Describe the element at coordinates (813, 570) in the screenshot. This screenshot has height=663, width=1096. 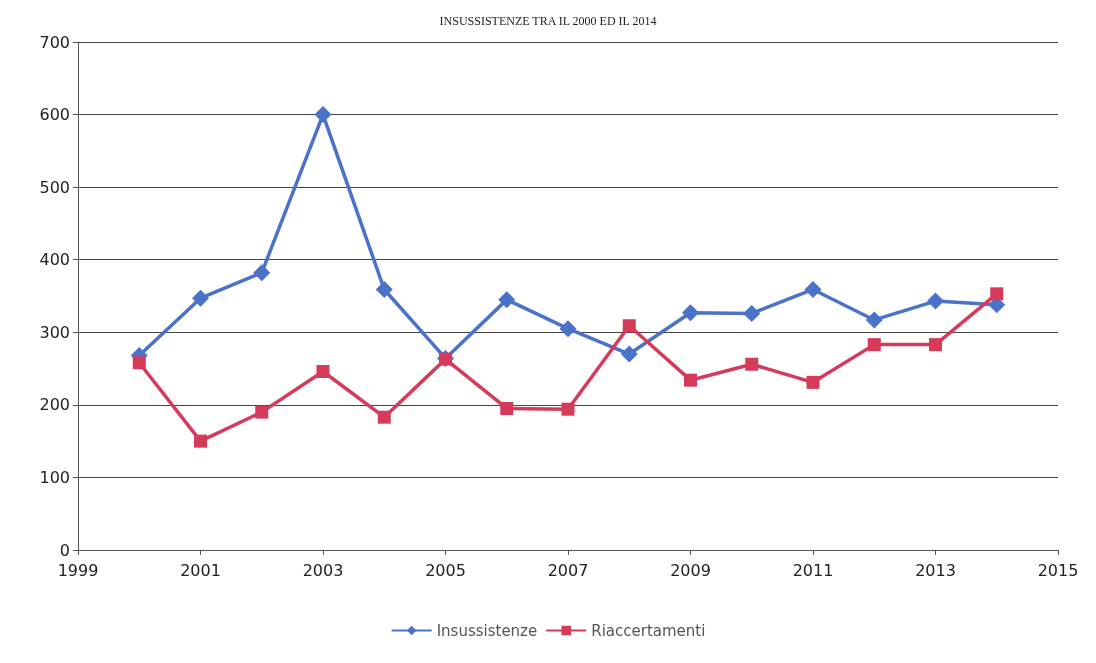
I see `x-tick-label: 2011` at that location.